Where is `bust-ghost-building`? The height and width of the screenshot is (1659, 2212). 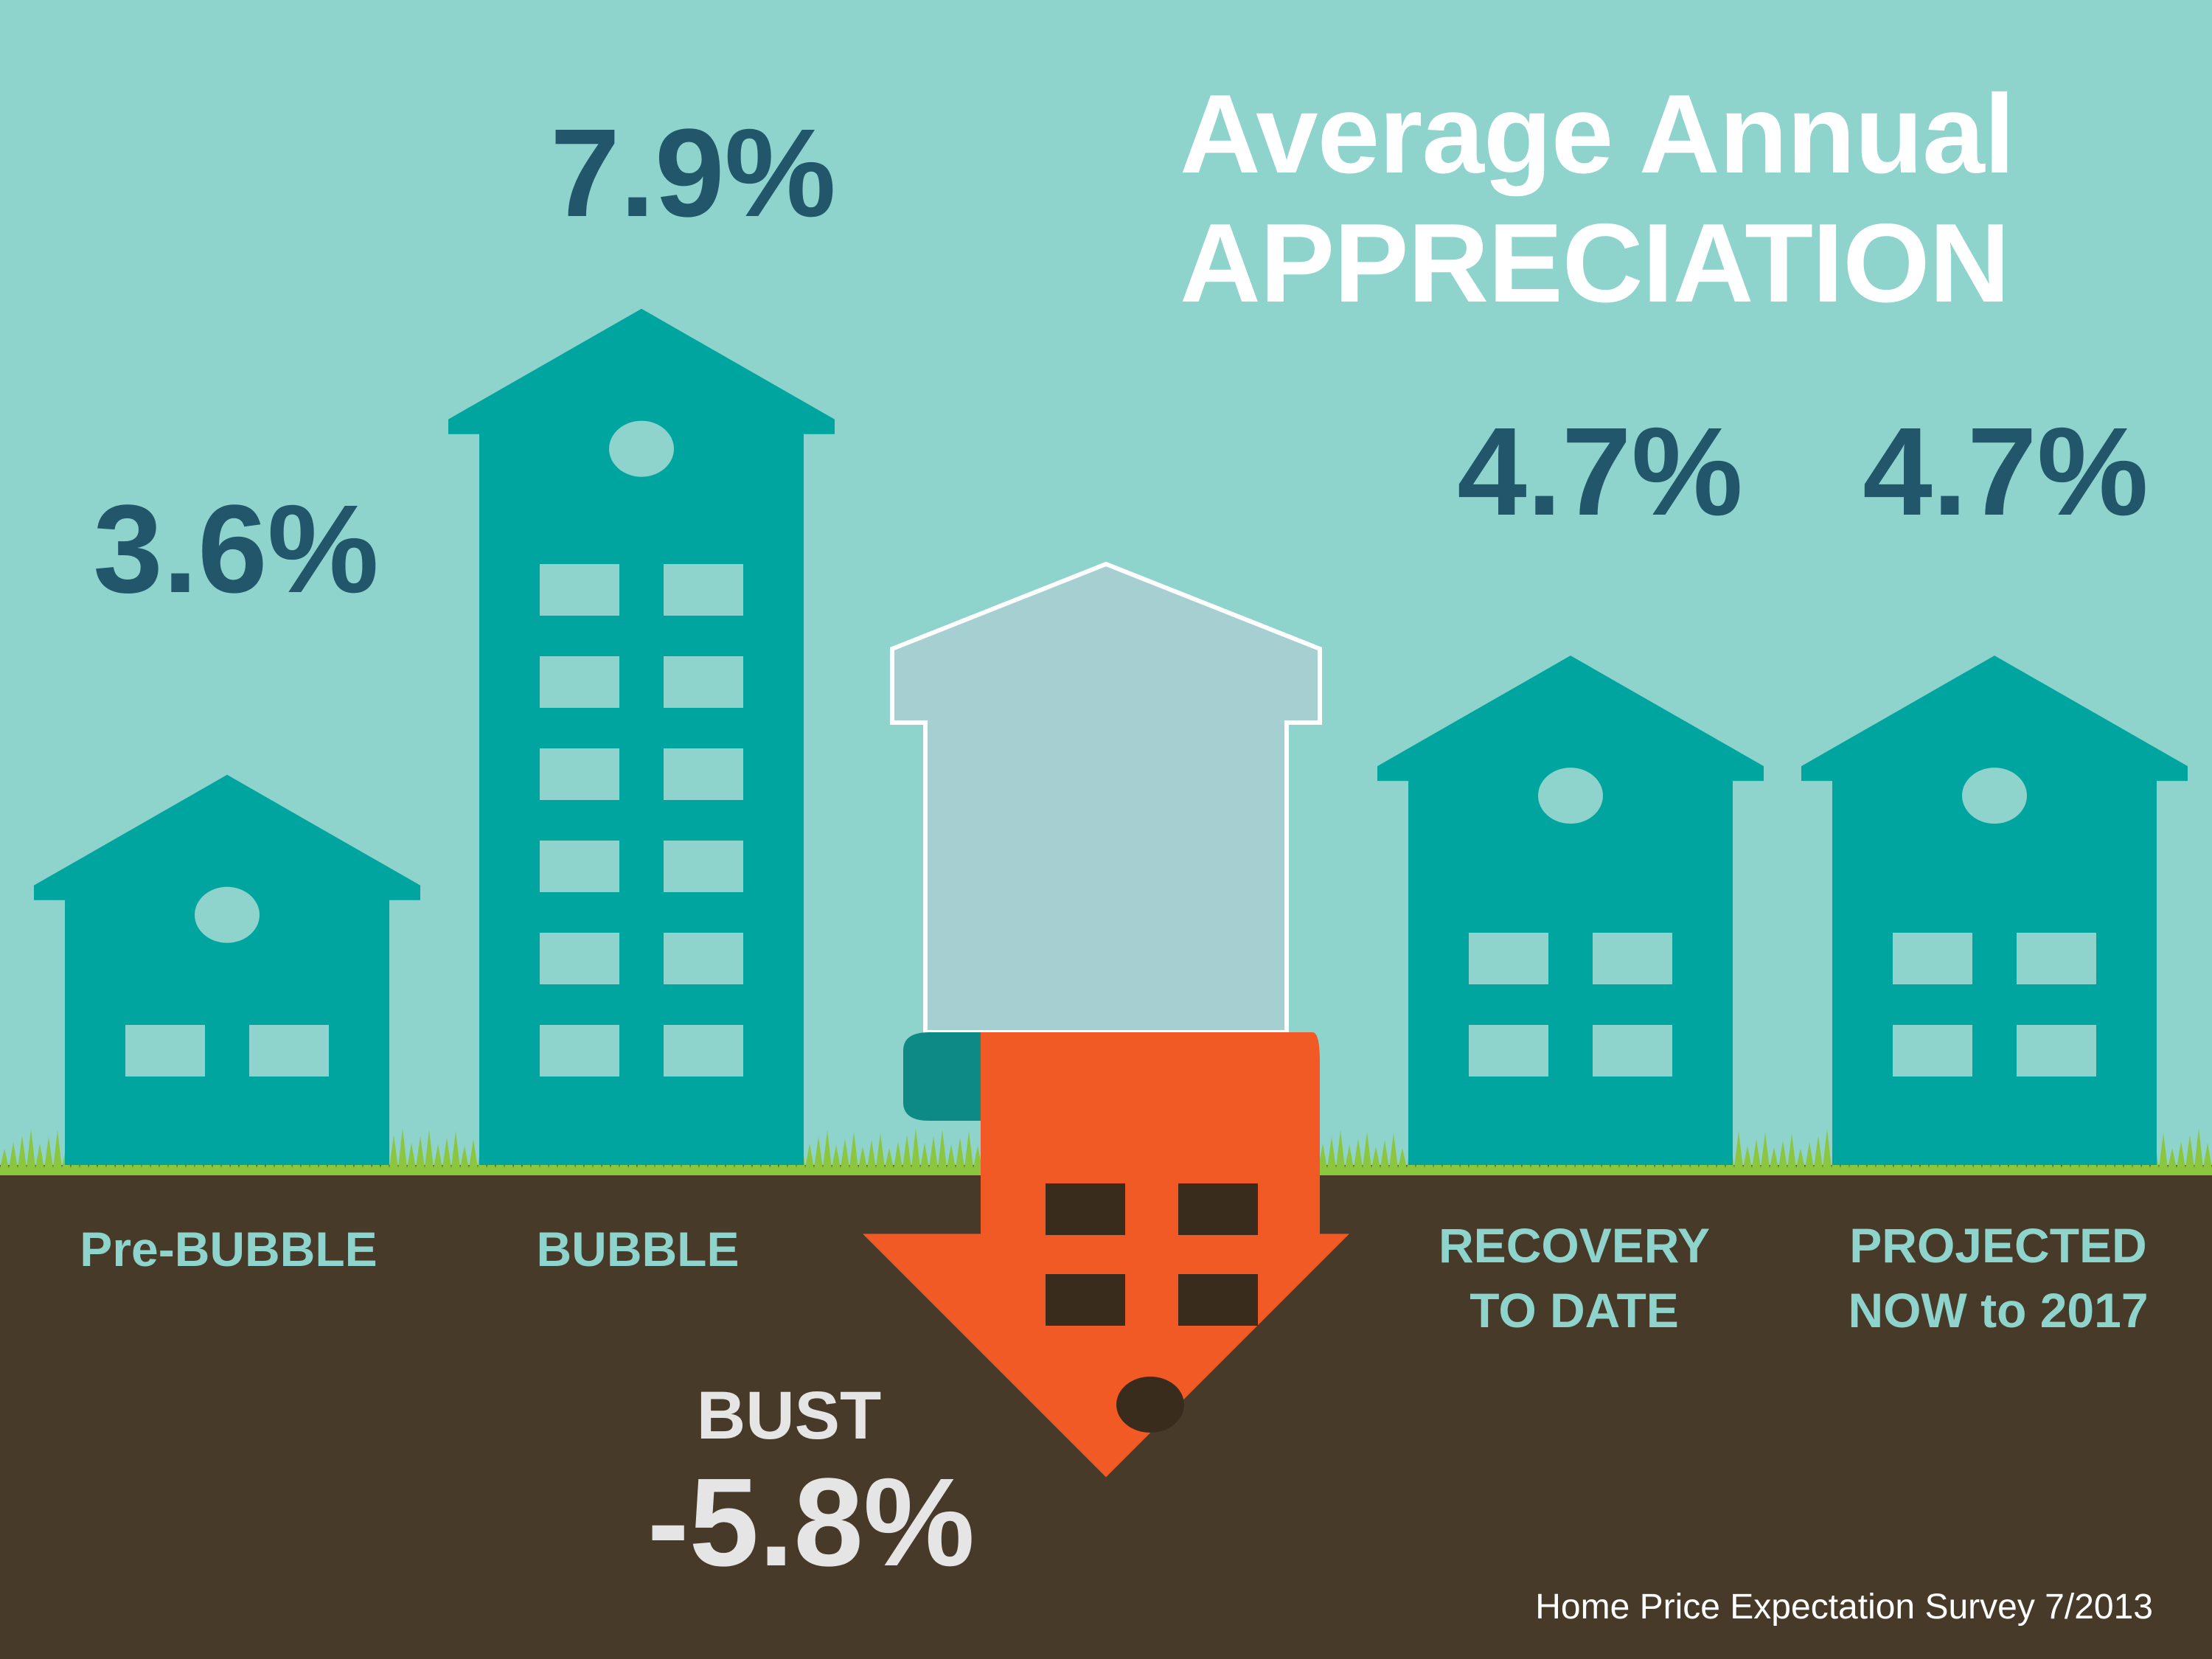
bust-ghost-building is located at coordinates (1106, 797).